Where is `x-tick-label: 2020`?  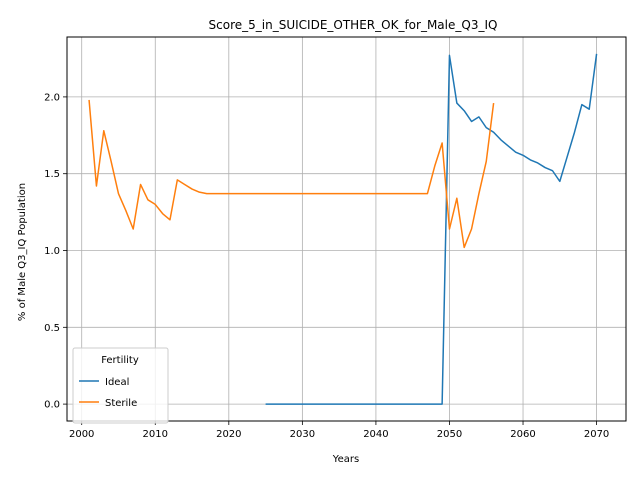
x-tick-label: 2020 is located at coordinates (228, 434).